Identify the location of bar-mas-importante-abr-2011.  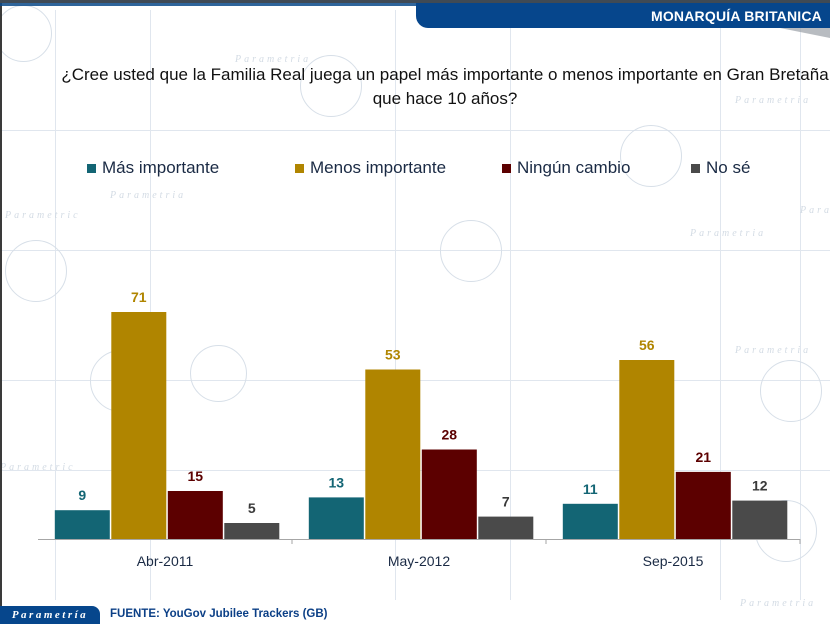
(82, 524).